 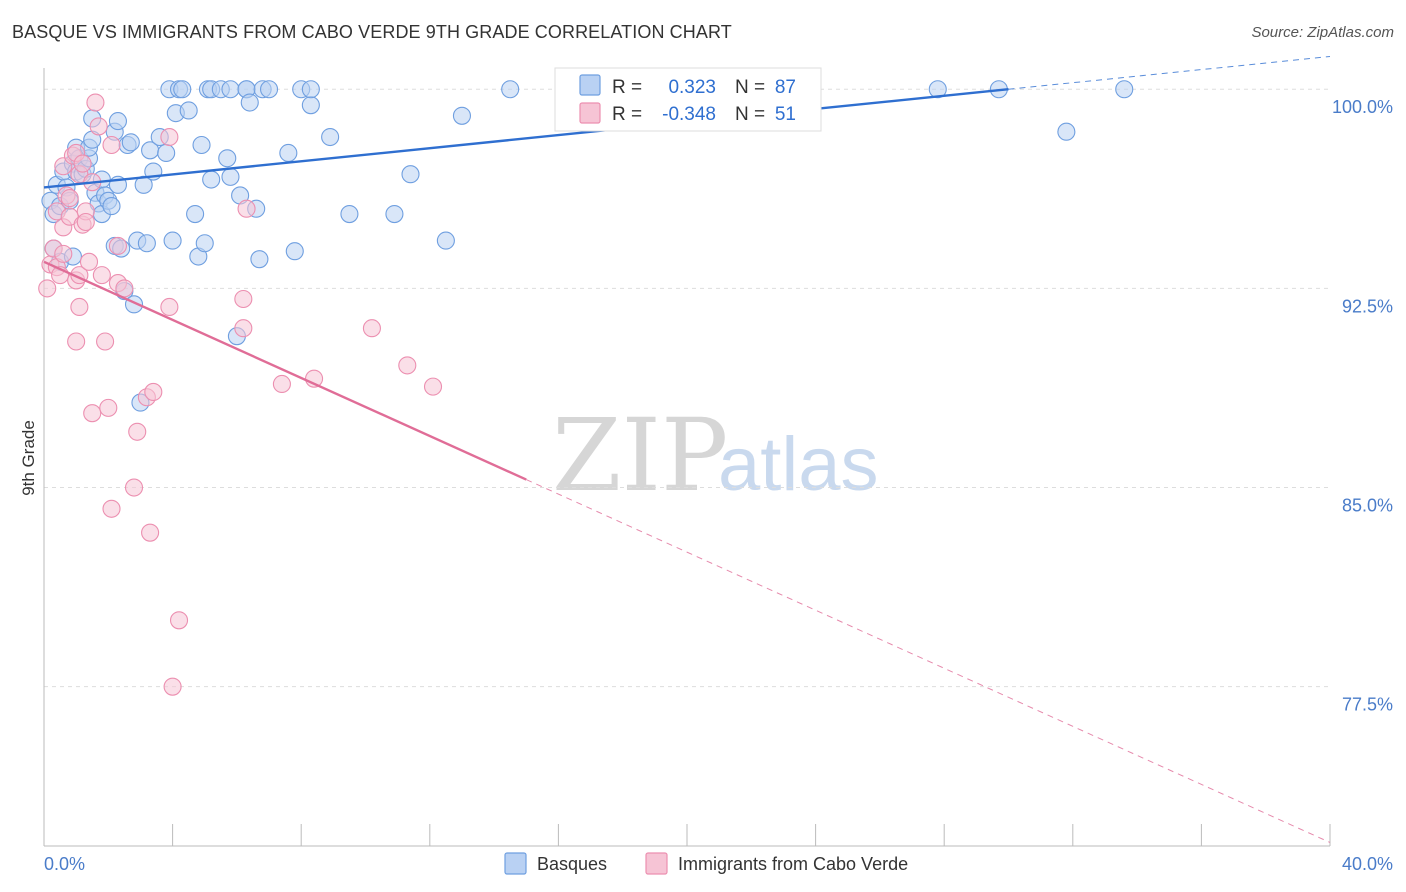 What do you see at coordinates (689, 114) in the screenshot?
I see `legend-r-value-2: -0.348` at bounding box center [689, 114].